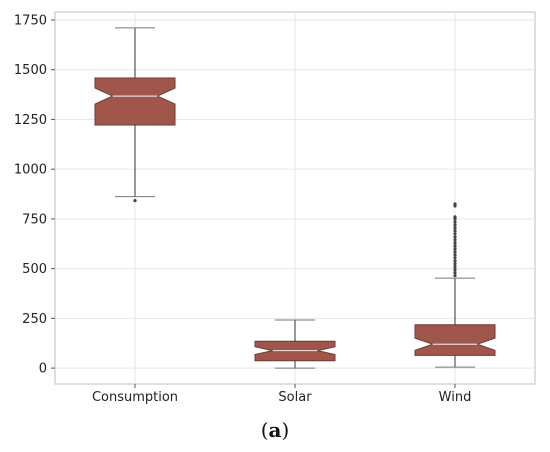  Describe the element at coordinates (30, 170) in the screenshot. I see `y-tick-label: 1000` at that location.